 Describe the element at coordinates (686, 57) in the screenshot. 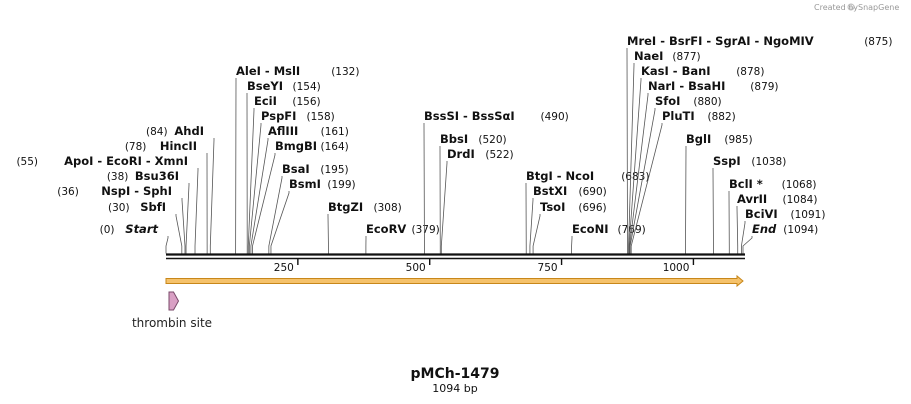

I see `site-position-label: (877)` at that location.